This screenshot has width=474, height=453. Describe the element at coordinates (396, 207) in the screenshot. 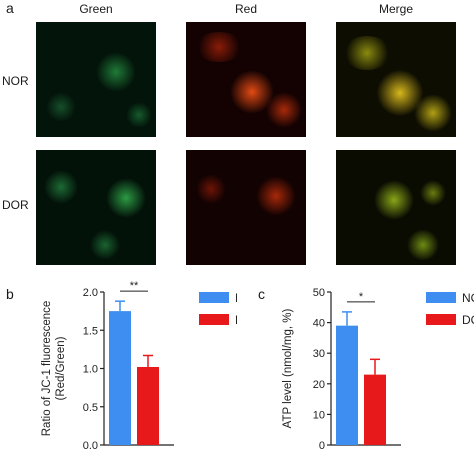

I see `micrograph-dor-merge` at that location.